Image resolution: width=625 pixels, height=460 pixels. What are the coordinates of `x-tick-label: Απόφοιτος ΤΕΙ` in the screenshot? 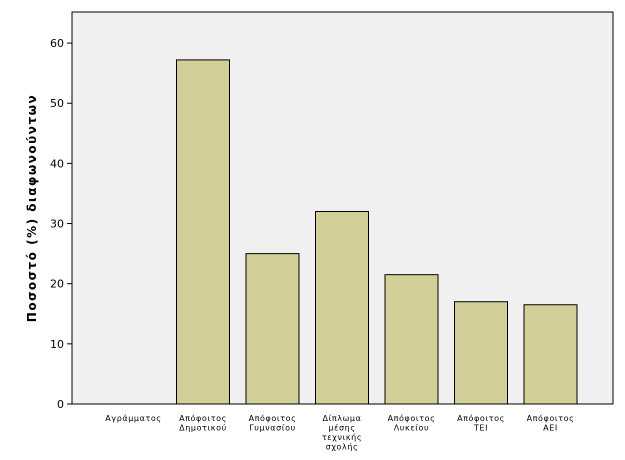 It's located at (481, 423).